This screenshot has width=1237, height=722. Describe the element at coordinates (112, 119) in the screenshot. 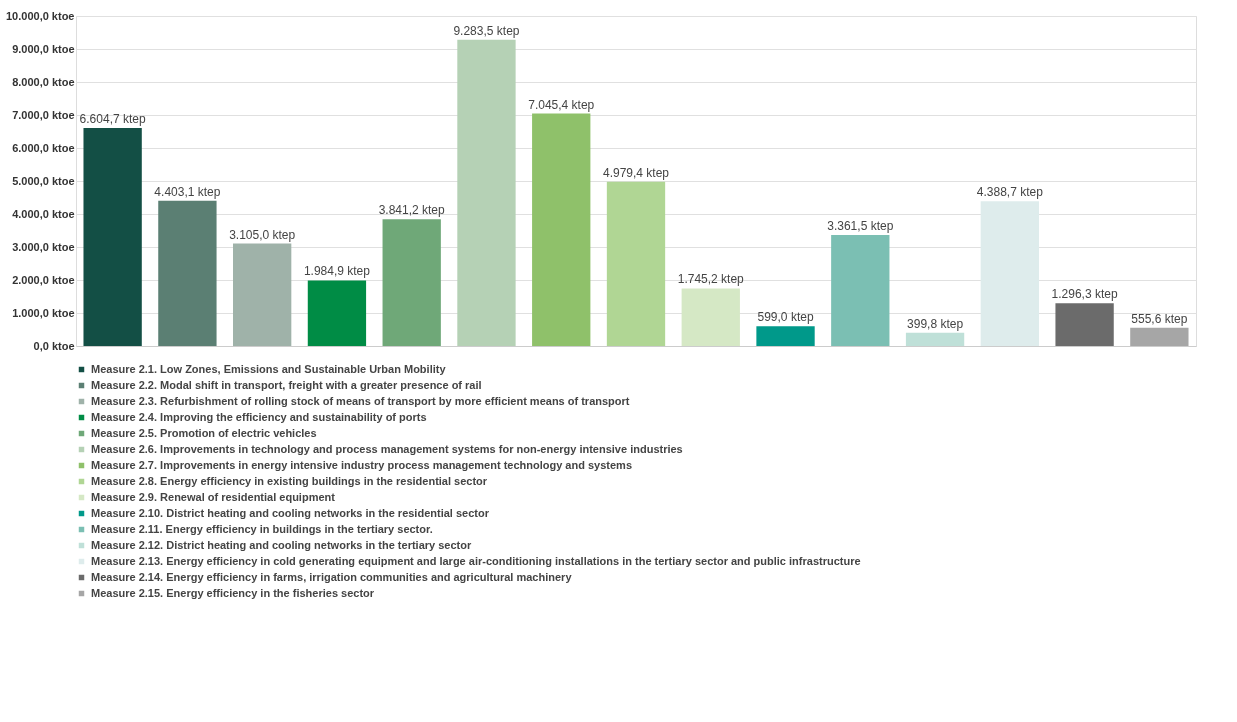

I see `data-label: 6.604,7 ktep` at that location.